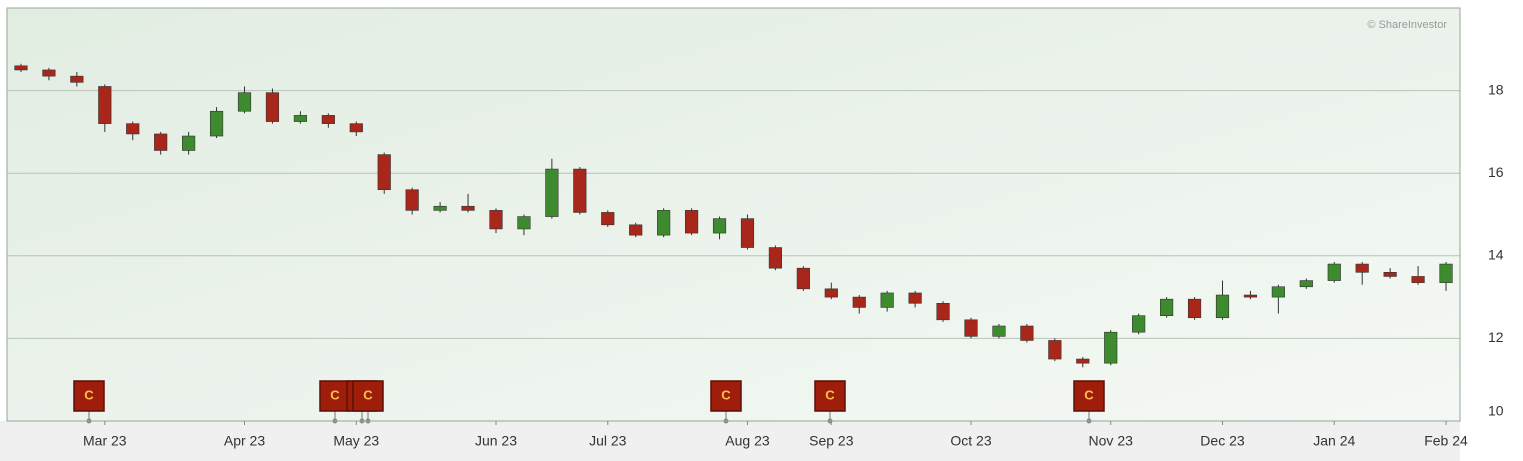 This screenshot has height=461, width=1523. Describe the element at coordinates (970, 441) in the screenshot. I see `x-tick-label: Oct 23` at that location.